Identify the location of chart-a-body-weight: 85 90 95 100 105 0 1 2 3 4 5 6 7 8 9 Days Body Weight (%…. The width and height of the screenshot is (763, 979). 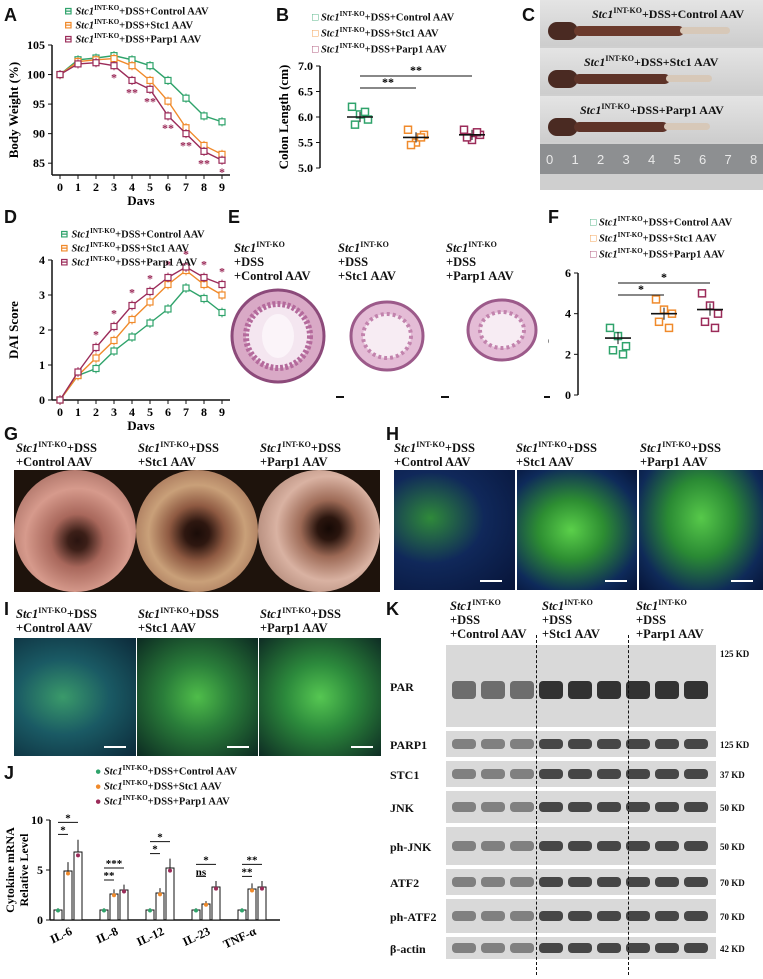
(118, 121).